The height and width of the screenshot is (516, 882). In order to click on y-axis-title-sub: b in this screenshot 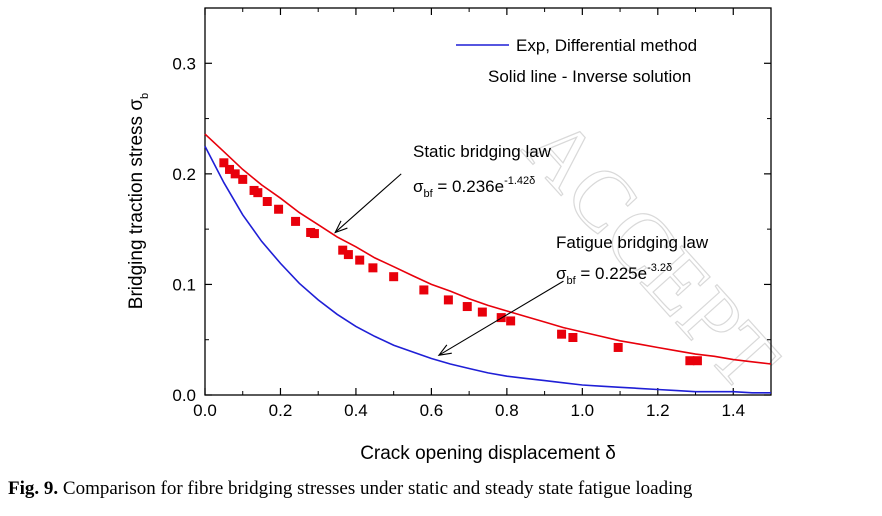, I will do `click(145, 96)`.